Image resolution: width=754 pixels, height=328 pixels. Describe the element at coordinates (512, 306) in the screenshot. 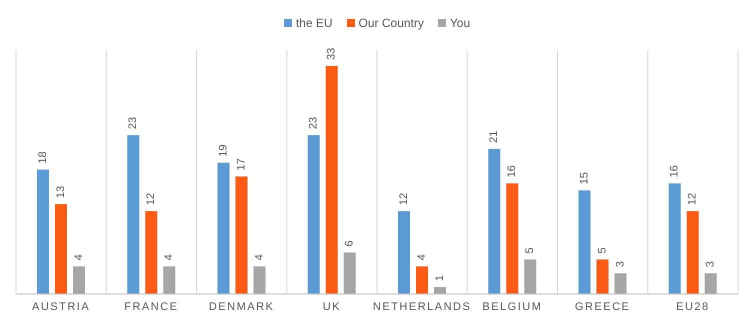

I see `x-tick-label: BELGIUM` at that location.